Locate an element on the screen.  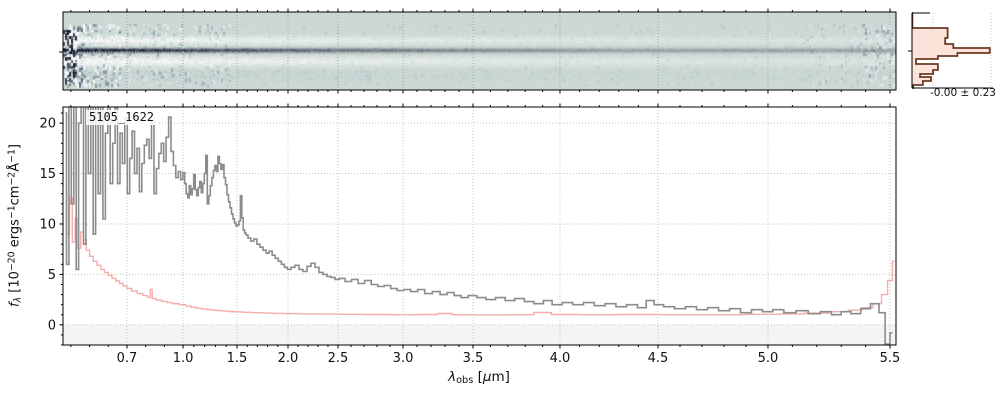
x-axis-label-part: [ is located at coordinates (478, 377).